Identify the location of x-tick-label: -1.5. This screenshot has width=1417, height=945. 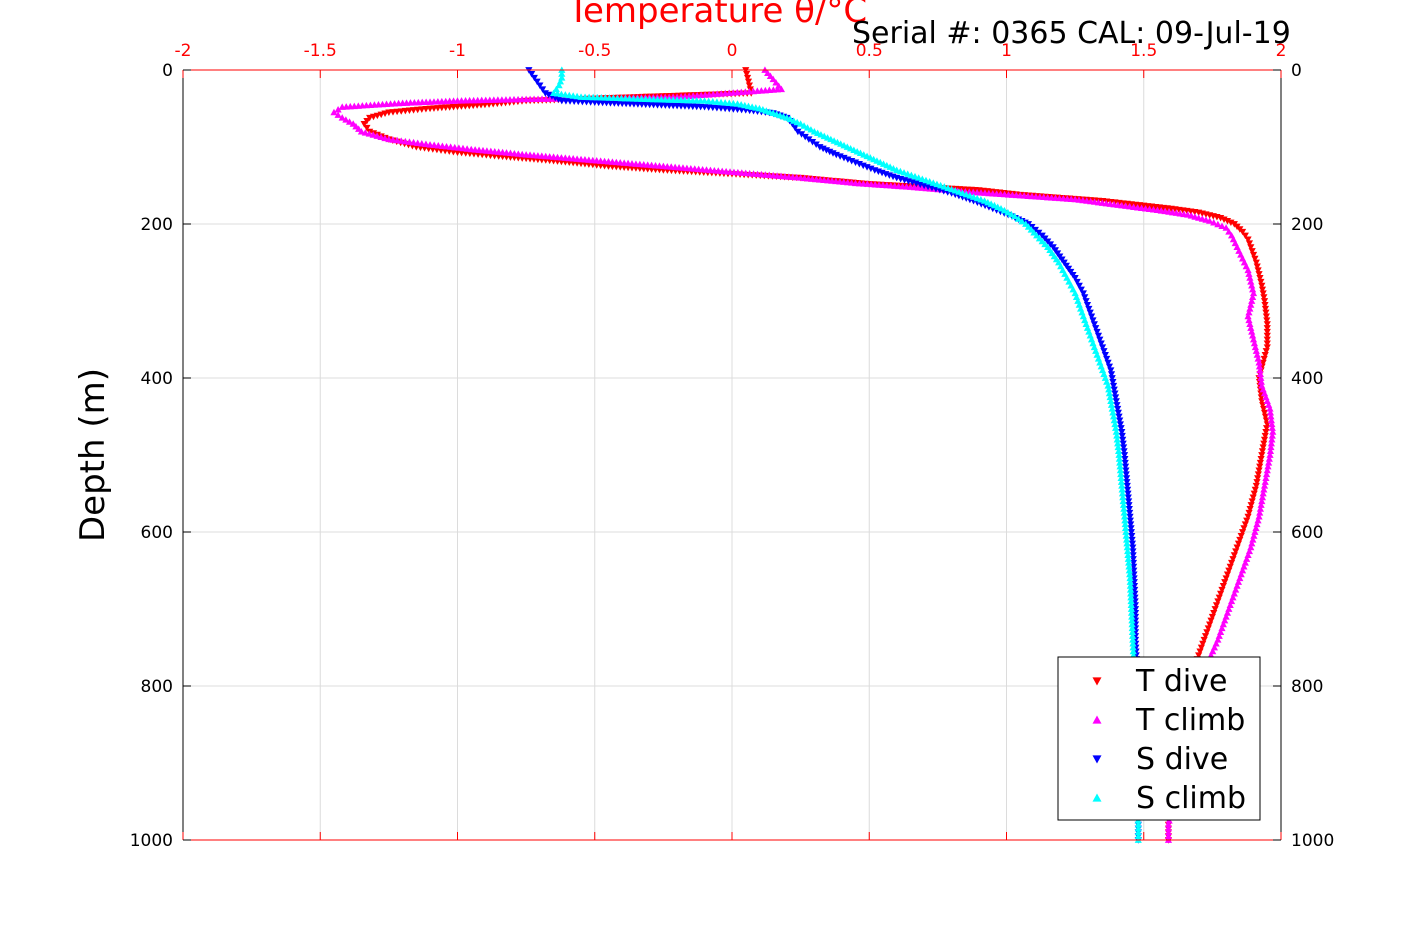
(320, 51).